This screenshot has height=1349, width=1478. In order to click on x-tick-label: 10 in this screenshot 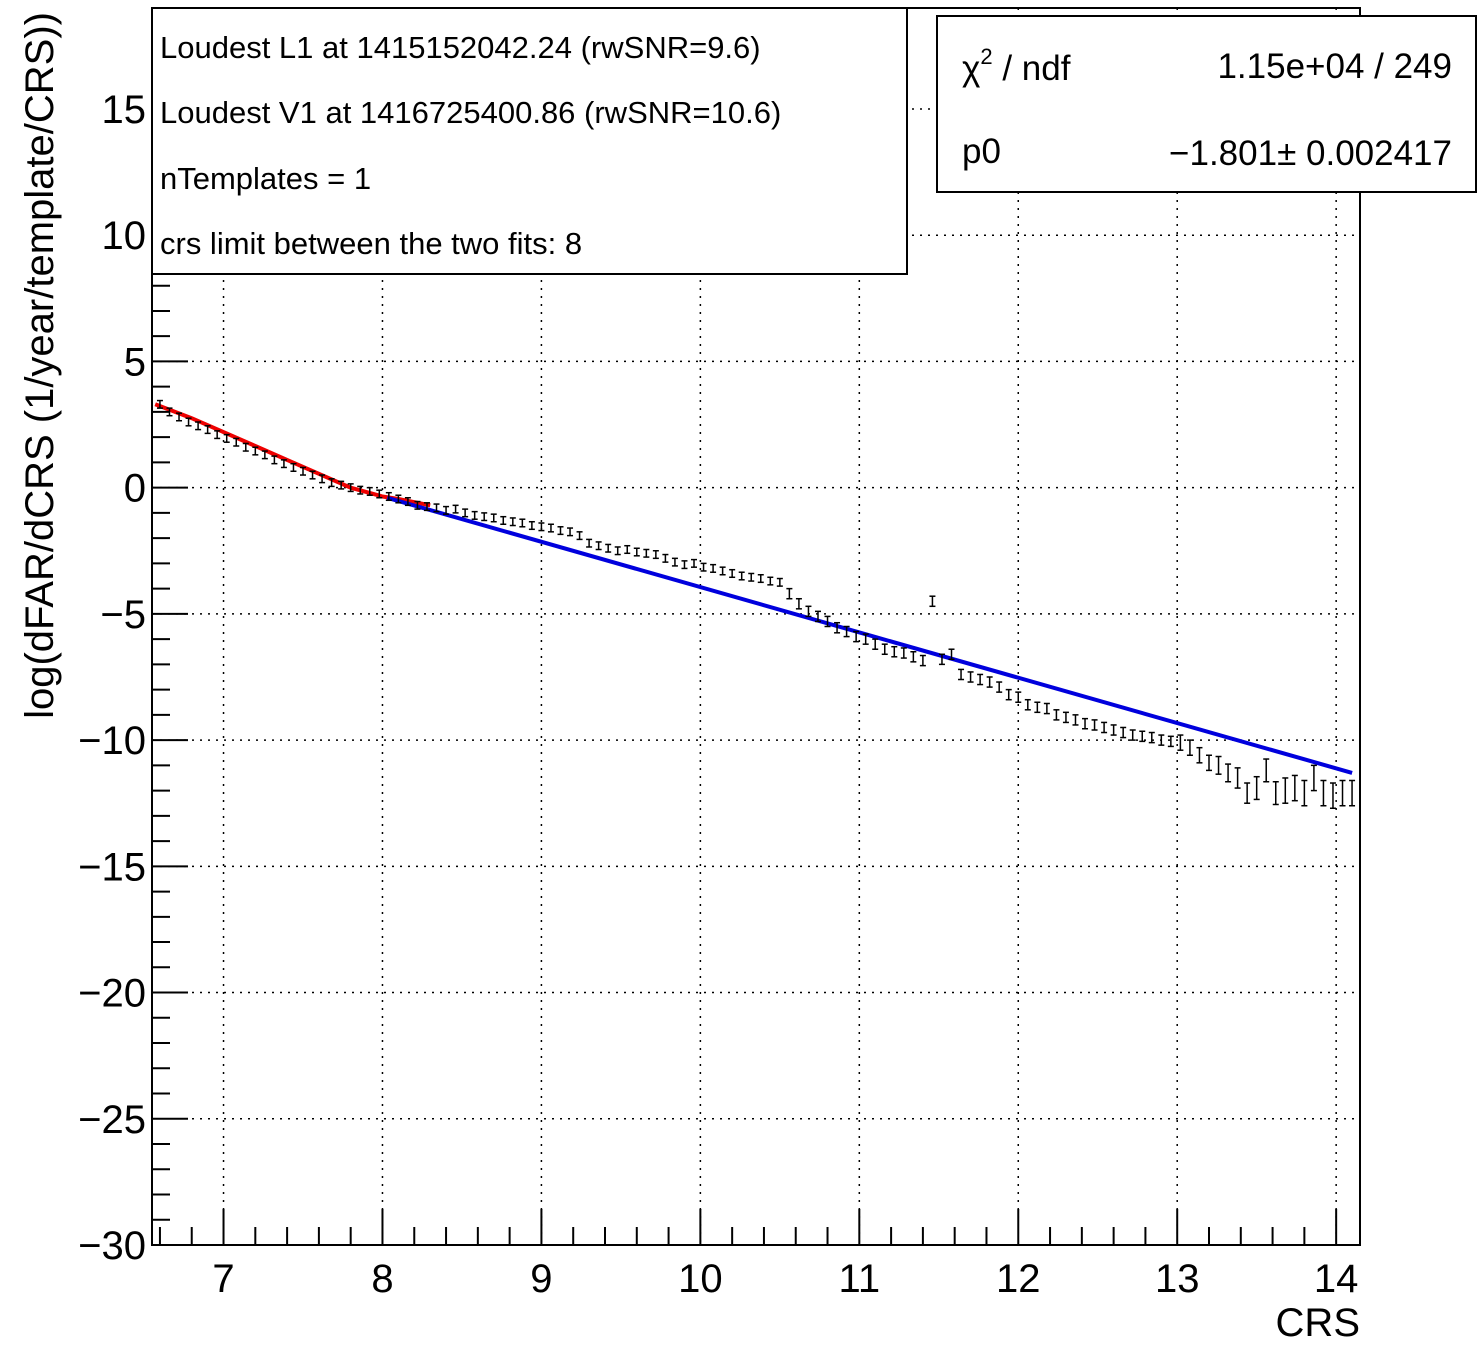, I will do `click(700, 1279)`.